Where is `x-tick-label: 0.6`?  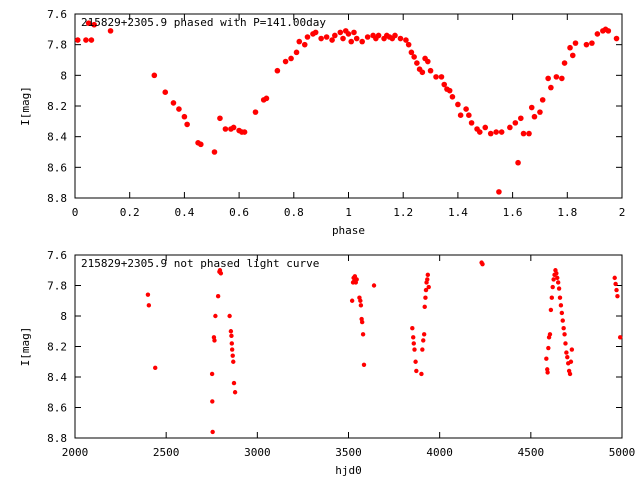
x-tick-label: 0.6 is located at coordinates (239, 212).